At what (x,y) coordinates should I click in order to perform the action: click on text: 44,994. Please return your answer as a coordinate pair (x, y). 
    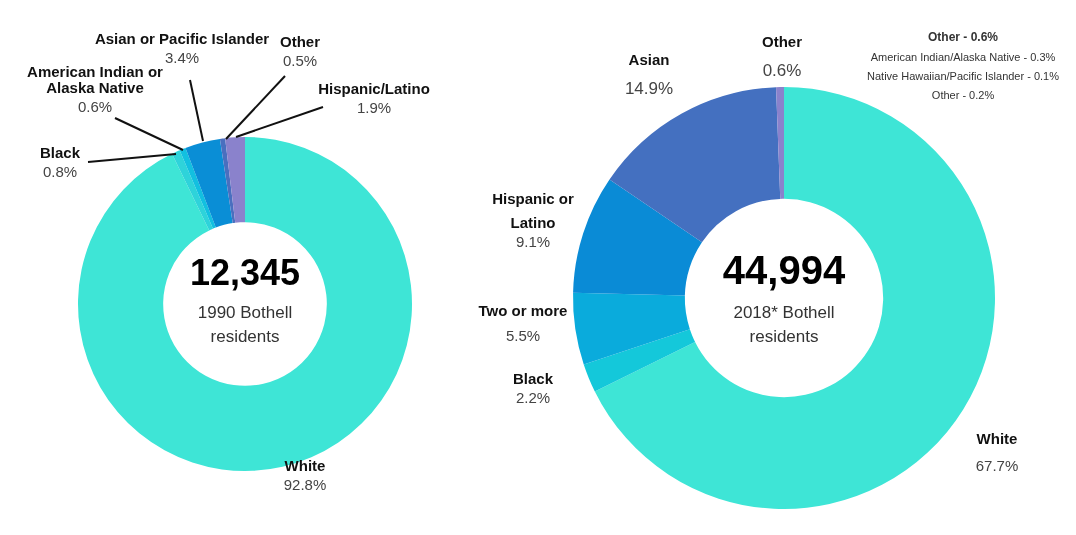
    Looking at the image, I should click on (784, 270).